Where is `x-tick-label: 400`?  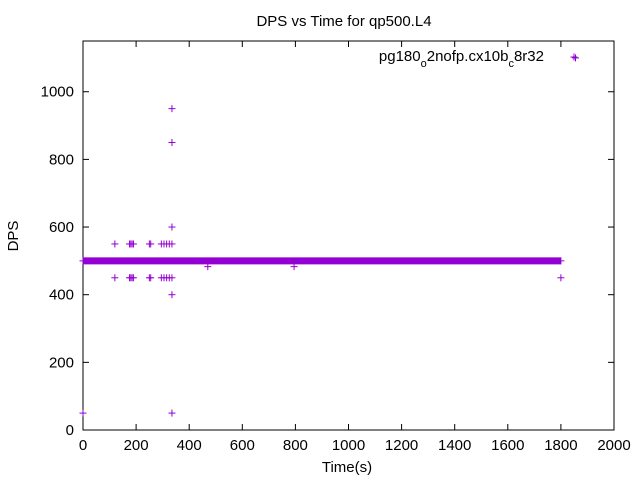
x-tick-label: 400 is located at coordinates (189, 445).